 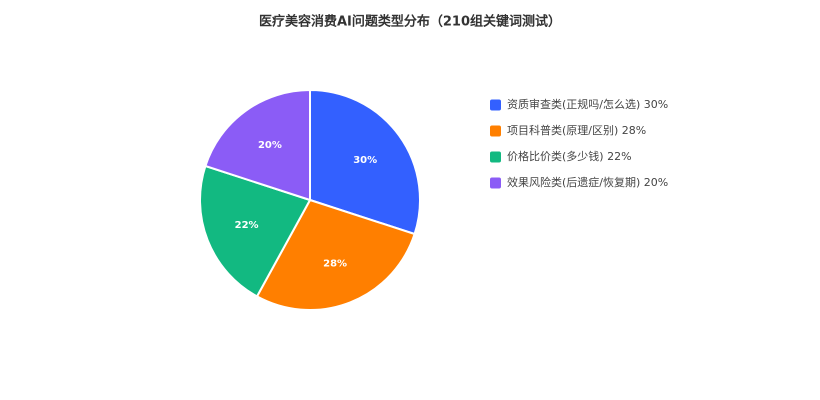 I want to click on chart-title: 医疗美容消费AI问题类型分布（210组关键词测试）, so click(x=410, y=22).